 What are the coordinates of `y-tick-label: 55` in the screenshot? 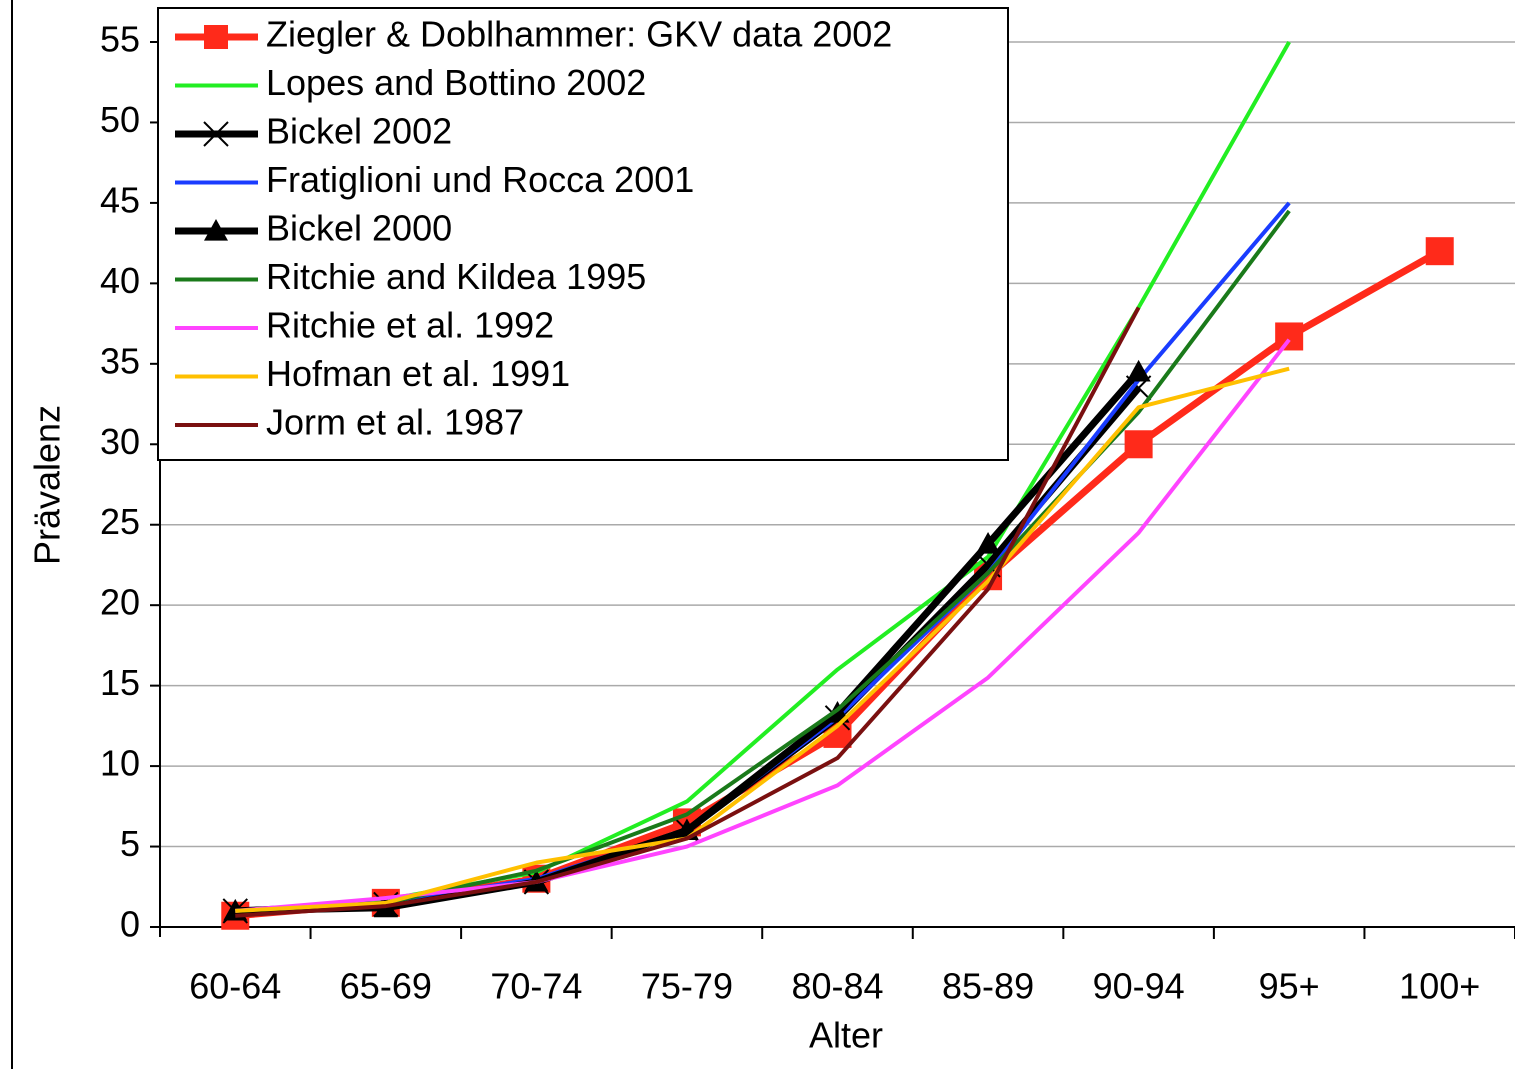 It's located at (120, 39).